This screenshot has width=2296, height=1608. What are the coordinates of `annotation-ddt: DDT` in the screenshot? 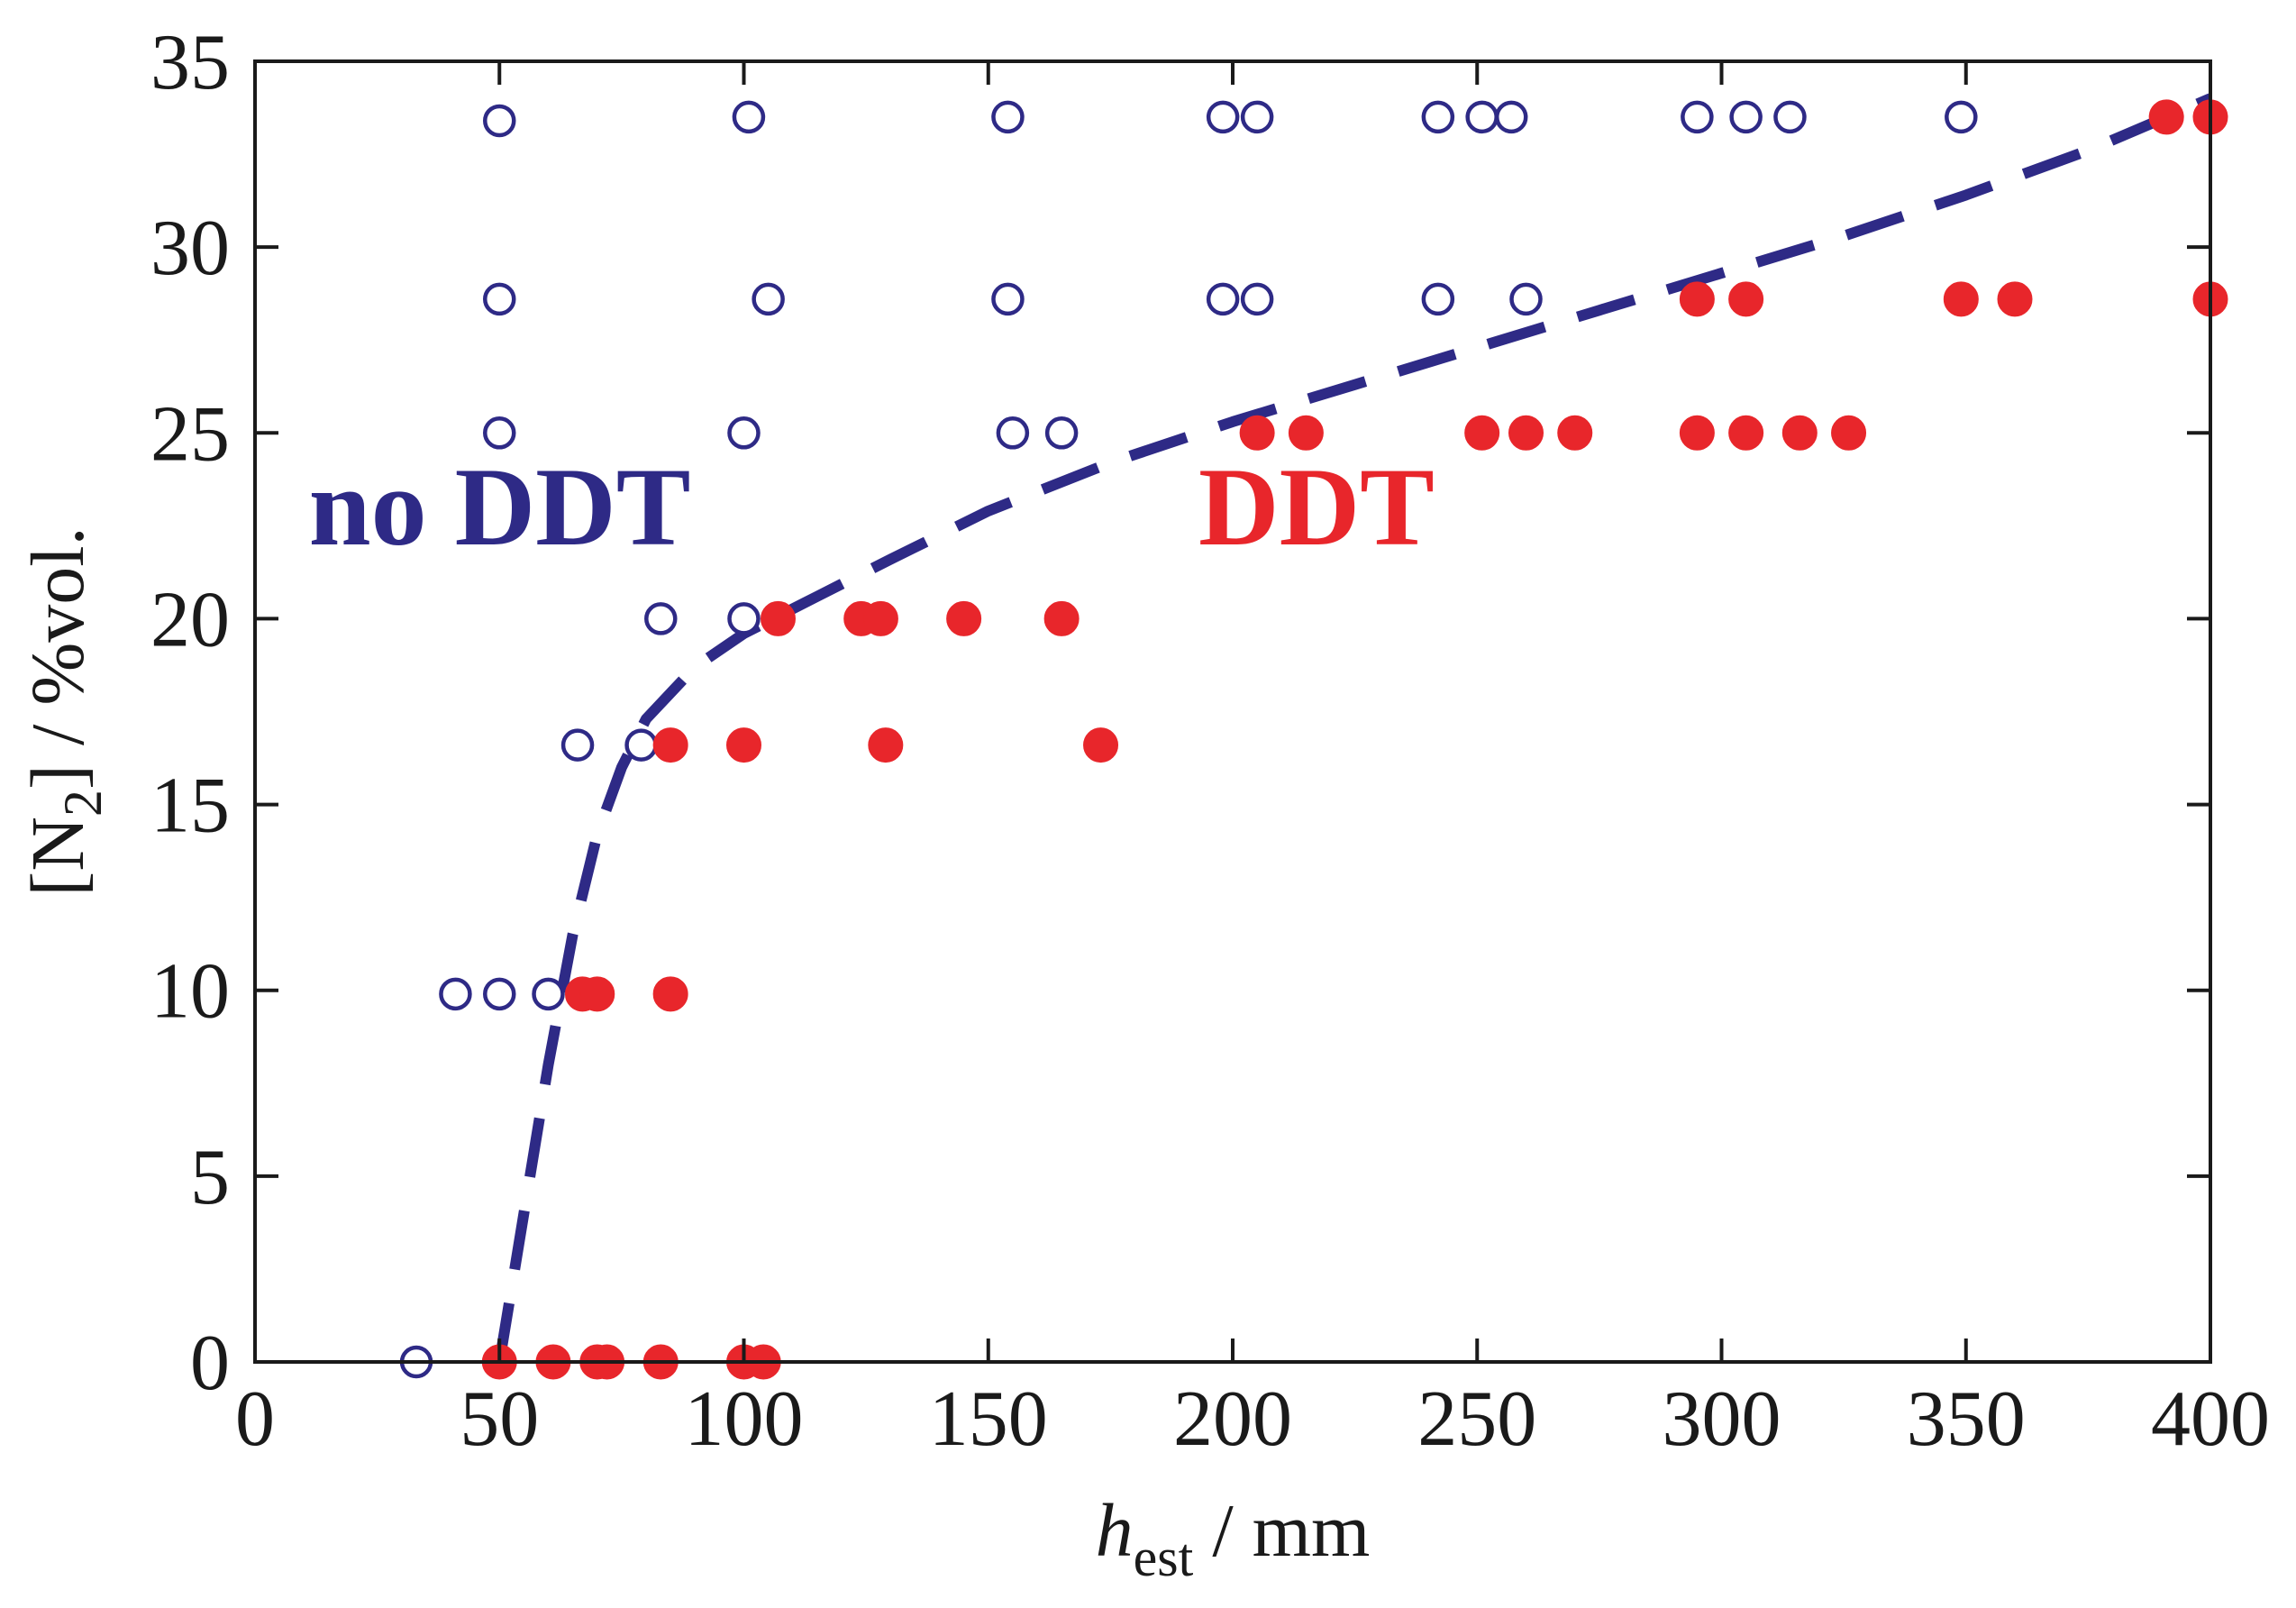 It's located at (1317, 507).